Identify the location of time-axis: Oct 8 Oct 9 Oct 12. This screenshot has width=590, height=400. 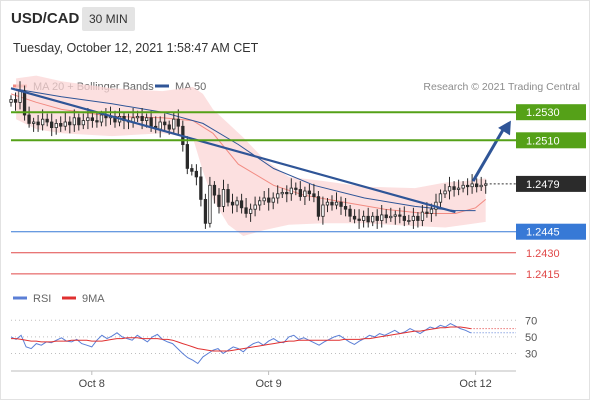
(263, 380).